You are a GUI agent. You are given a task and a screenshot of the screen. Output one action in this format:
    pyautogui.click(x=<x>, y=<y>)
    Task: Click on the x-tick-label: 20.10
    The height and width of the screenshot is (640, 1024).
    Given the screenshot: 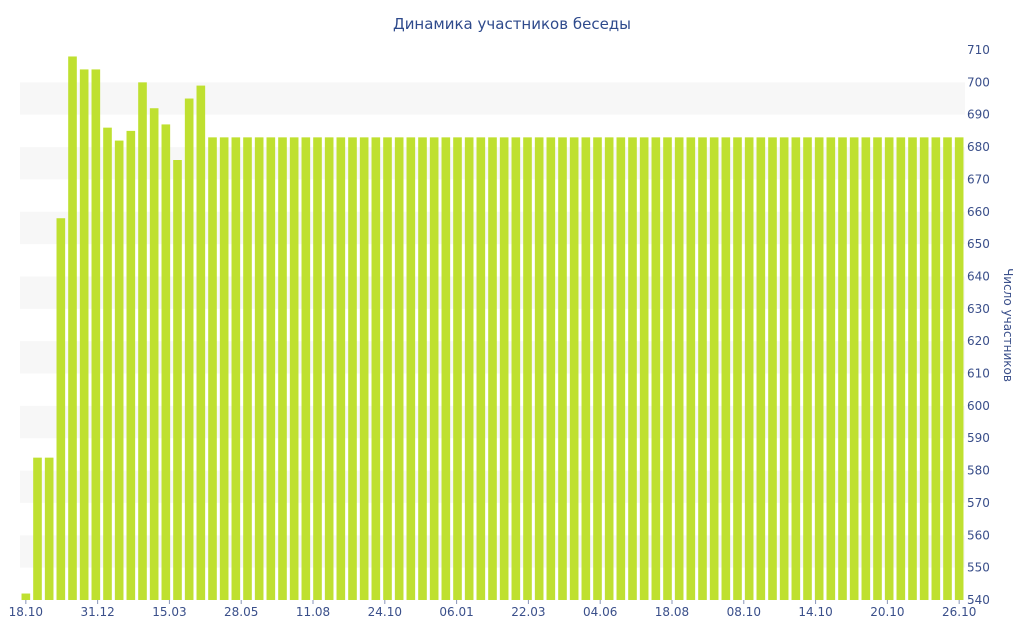 What is the action you would take?
    pyautogui.click(x=887, y=612)
    